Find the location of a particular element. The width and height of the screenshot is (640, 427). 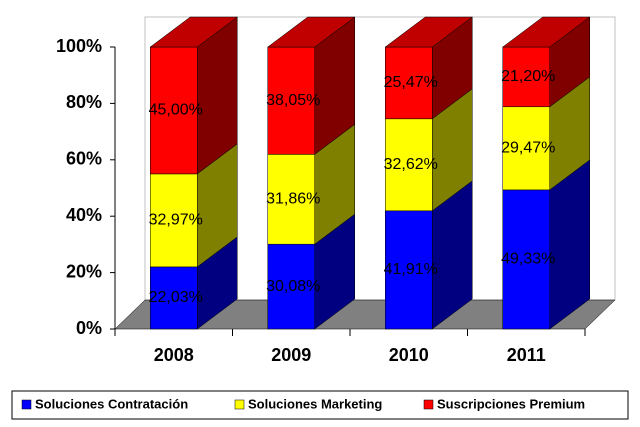

data-label: 30,08% is located at coordinates (293, 286).